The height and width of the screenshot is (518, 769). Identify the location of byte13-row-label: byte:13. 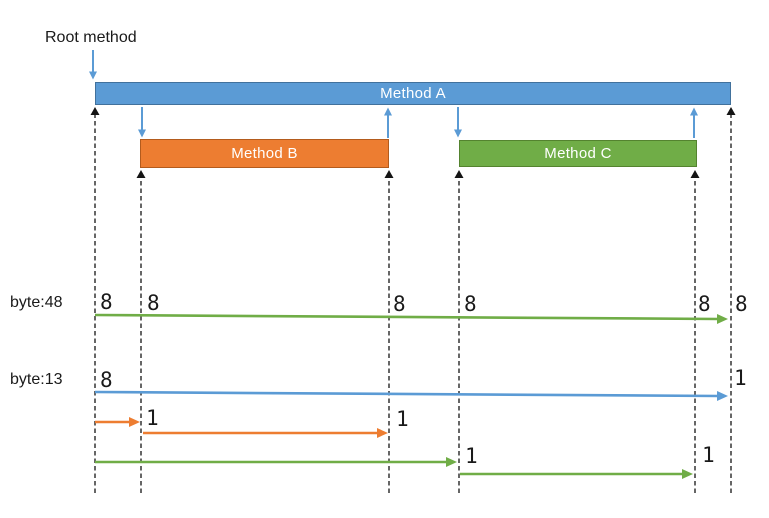
(36, 379).